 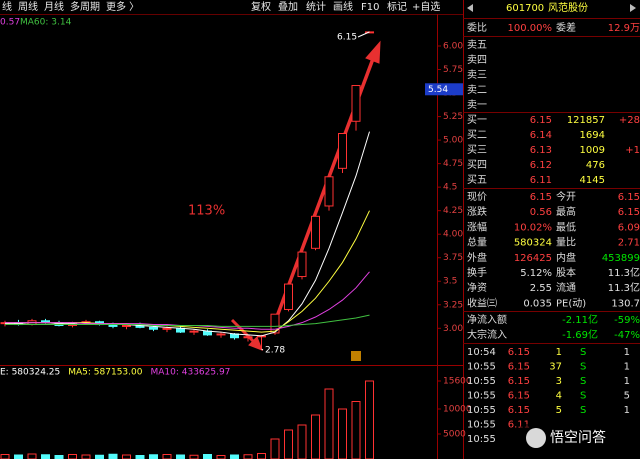 What do you see at coordinates (481, 352) in the screenshot?
I see `tick-cell: 10:54` at bounding box center [481, 352].